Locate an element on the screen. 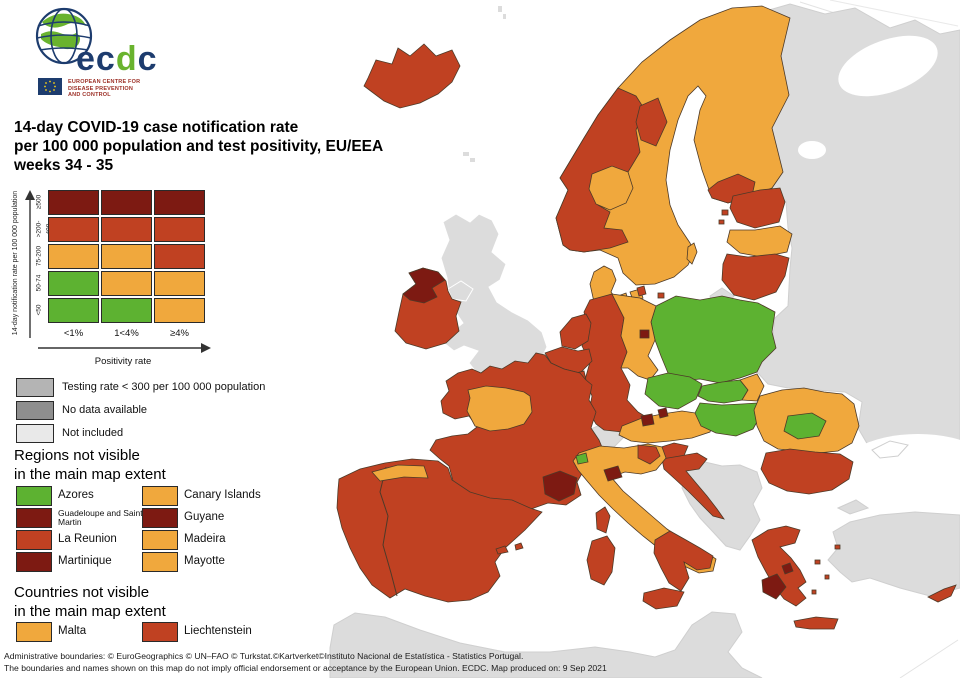 This screenshot has width=960, height=678. map-region-provence is located at coordinates (560, 486).